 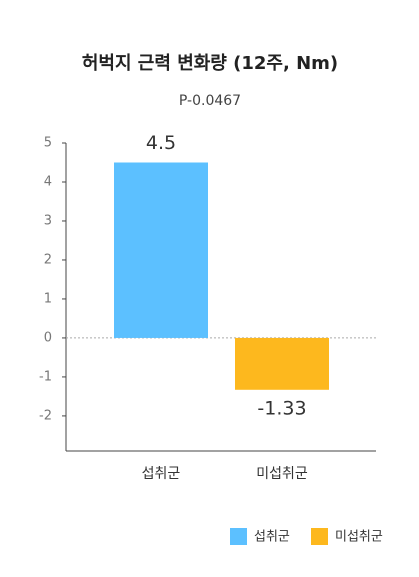 I want to click on y-tick-label: -2, so click(x=45, y=415).